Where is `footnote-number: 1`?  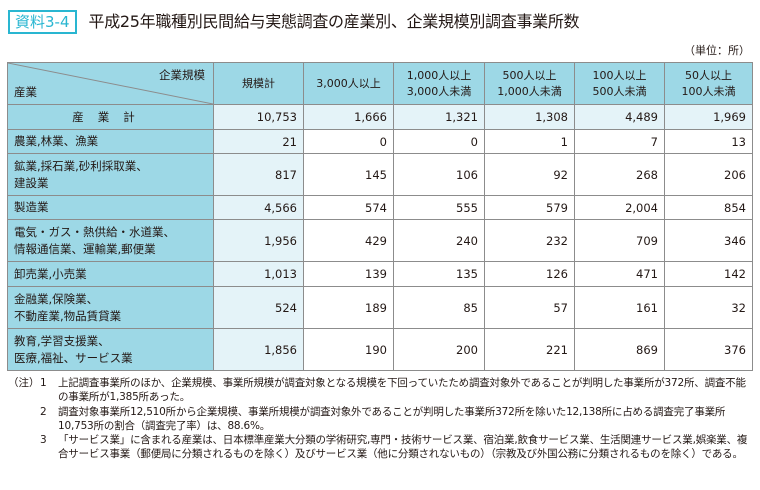 footnote-number: 1 is located at coordinates (43, 383).